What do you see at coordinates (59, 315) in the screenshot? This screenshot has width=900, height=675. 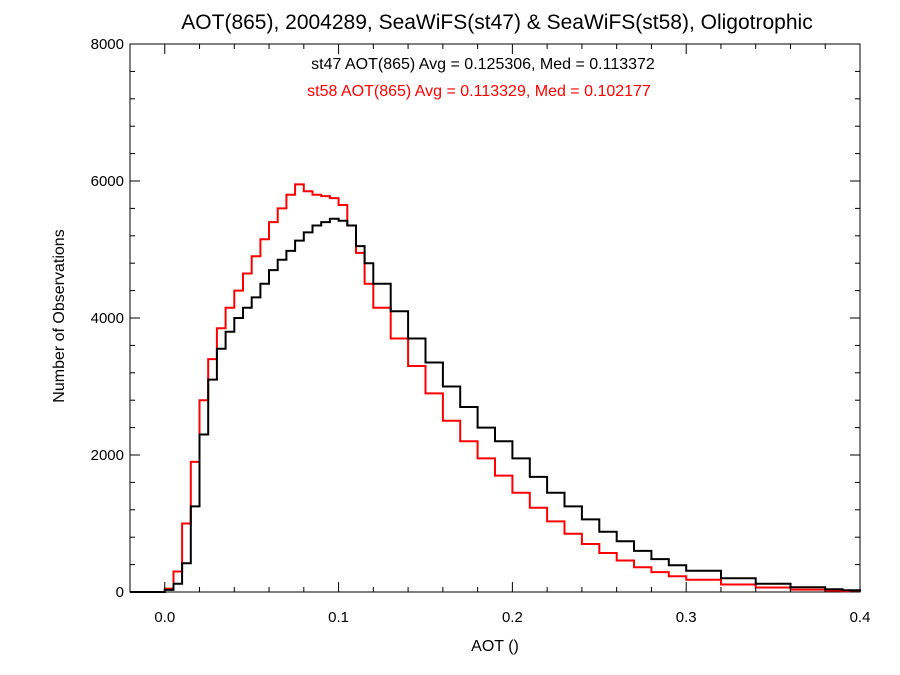 I see `y-axis-label: Number of Observations` at bounding box center [59, 315].